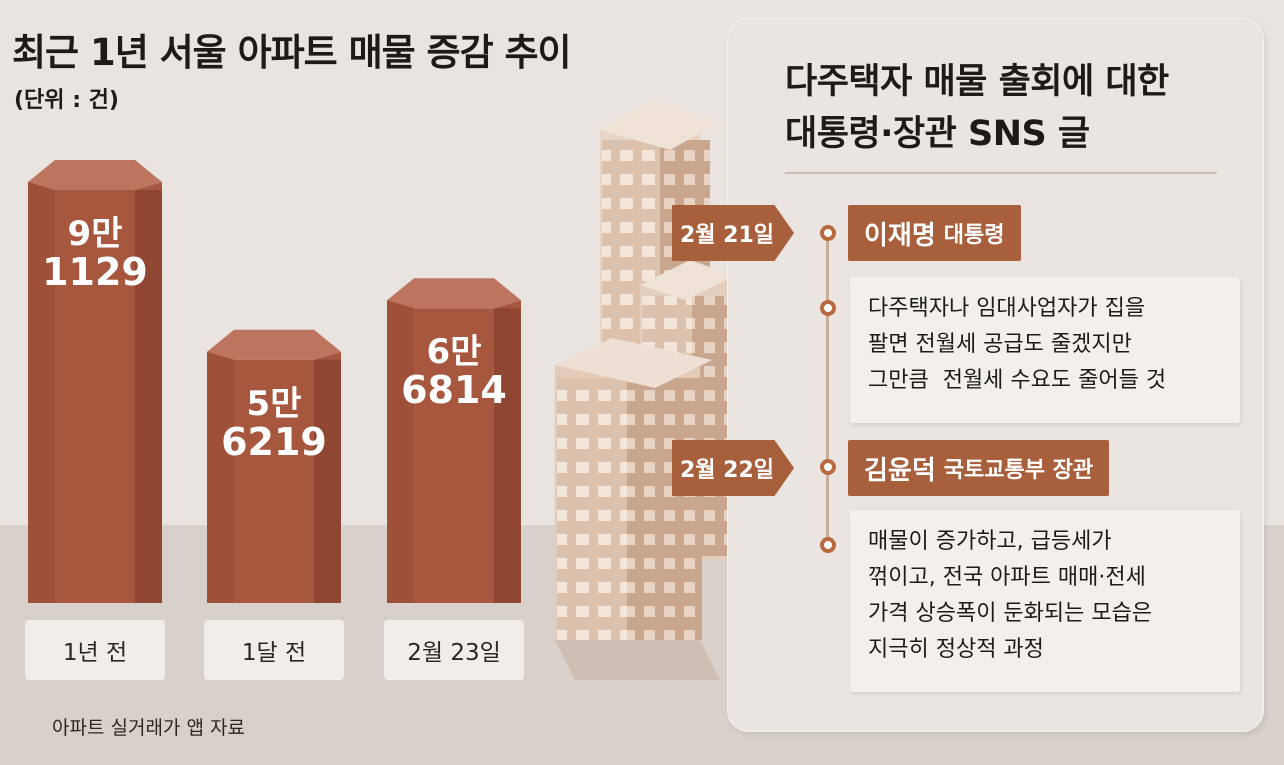  I want to click on bar-value-label: 5만 6219, so click(274, 423).